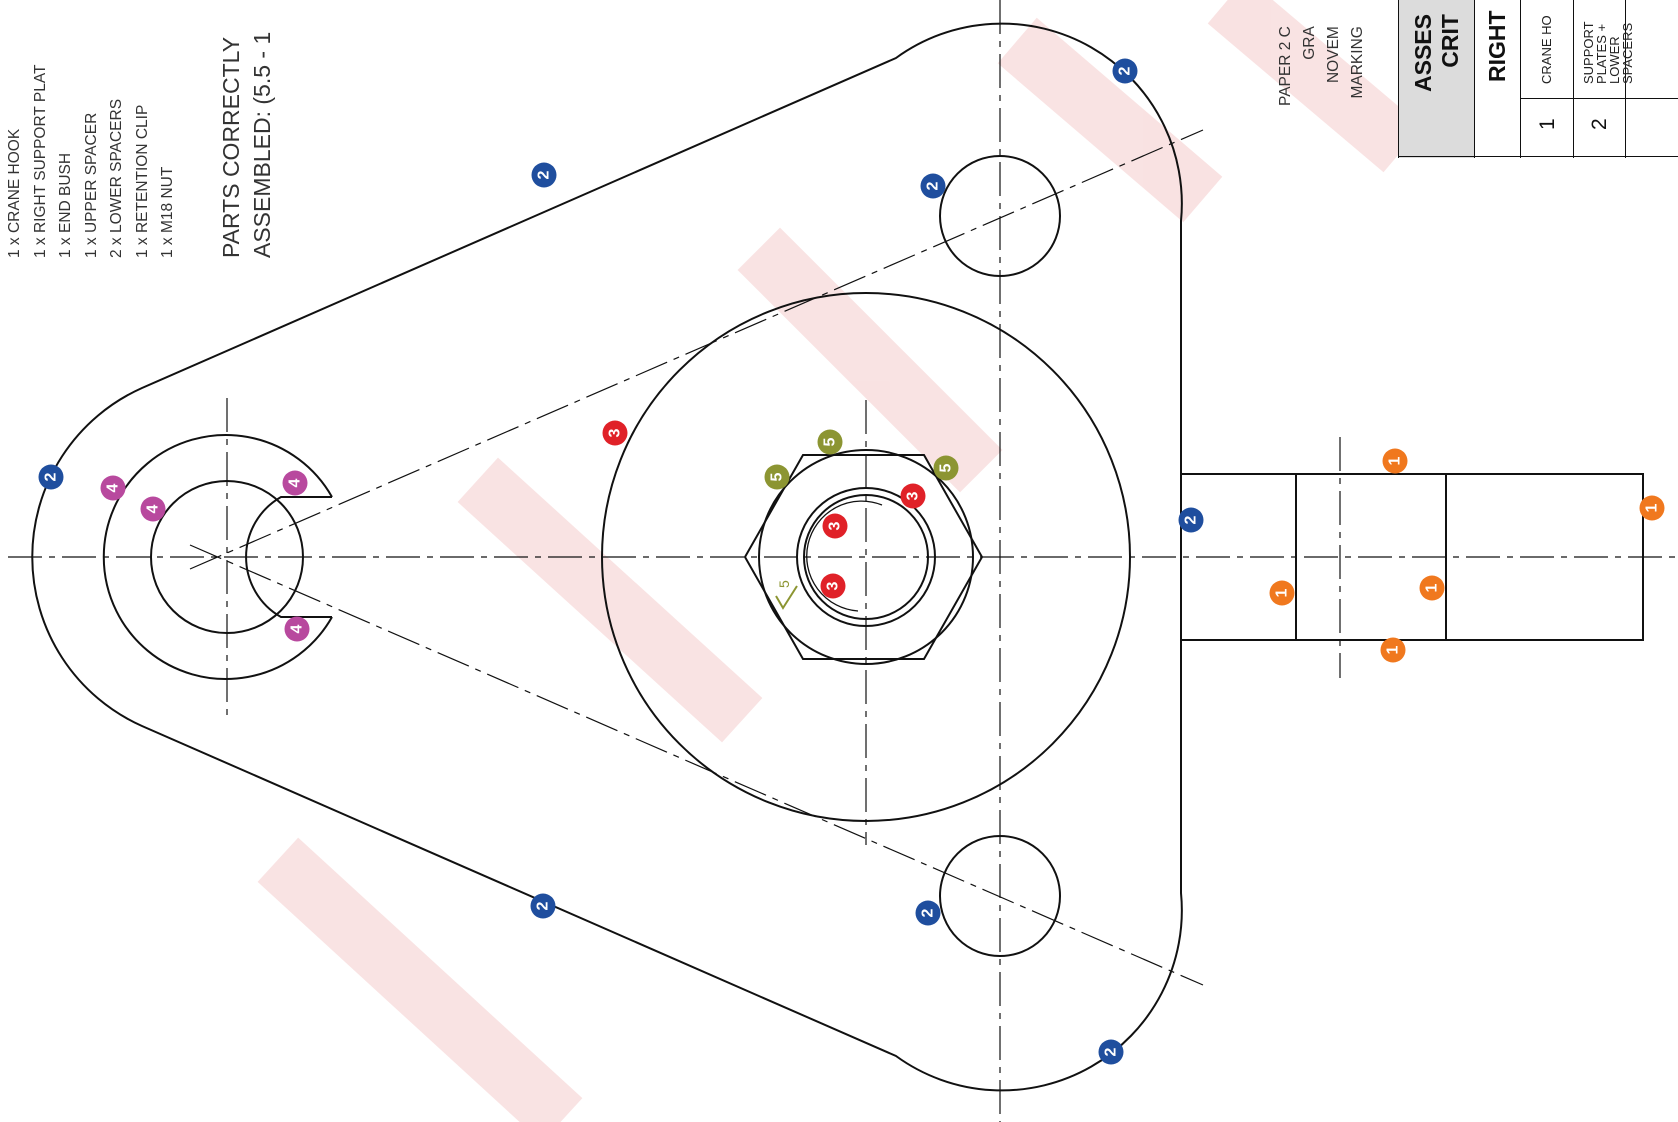 The width and height of the screenshot is (1678, 1122). What do you see at coordinates (14, 193) in the screenshot?
I see `part-line: 1 x CRANE HOOK` at bounding box center [14, 193].